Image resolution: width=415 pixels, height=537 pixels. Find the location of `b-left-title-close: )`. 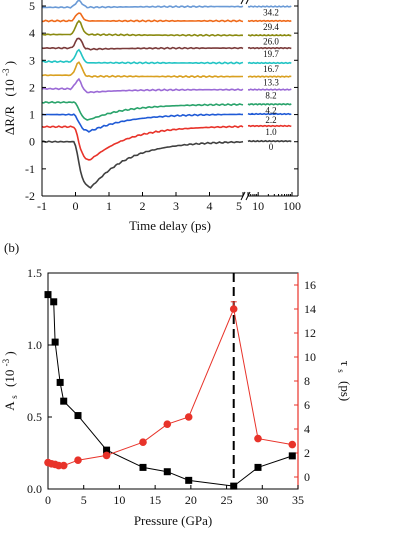

b-left-title-close: ) is located at coordinates (9, 353).